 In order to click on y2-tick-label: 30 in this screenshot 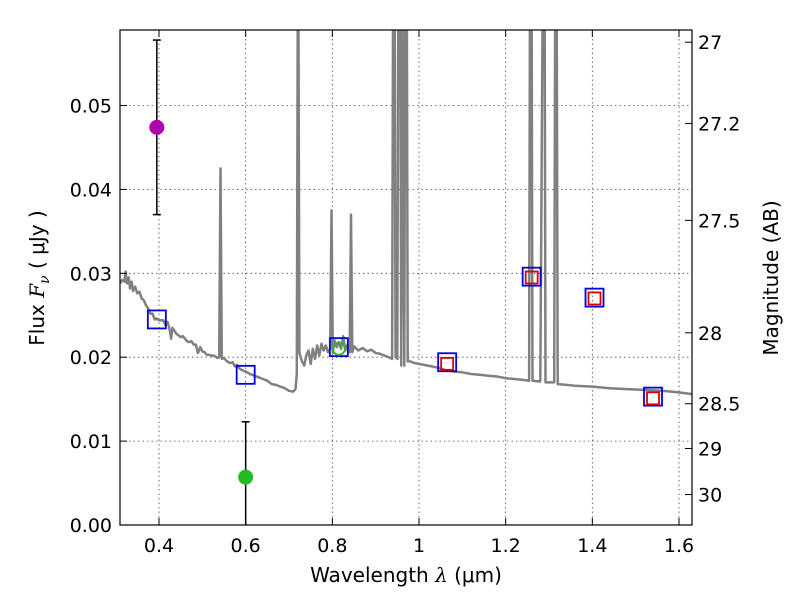, I will do `click(710, 496)`.